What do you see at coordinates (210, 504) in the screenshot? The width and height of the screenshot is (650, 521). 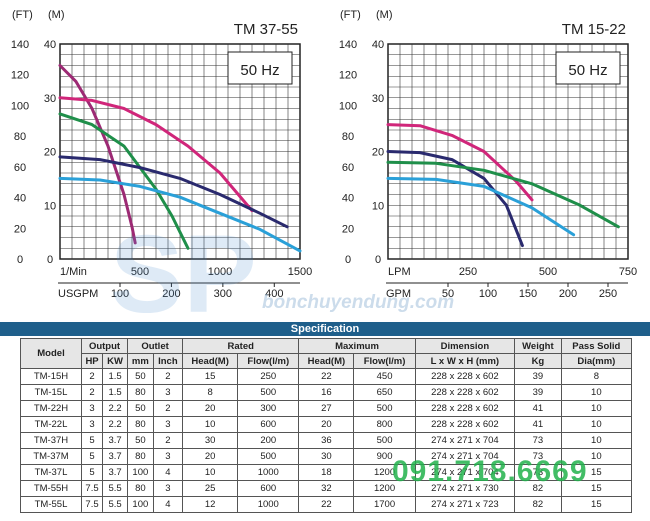 I see `table-cell: 12` at bounding box center [210, 504].